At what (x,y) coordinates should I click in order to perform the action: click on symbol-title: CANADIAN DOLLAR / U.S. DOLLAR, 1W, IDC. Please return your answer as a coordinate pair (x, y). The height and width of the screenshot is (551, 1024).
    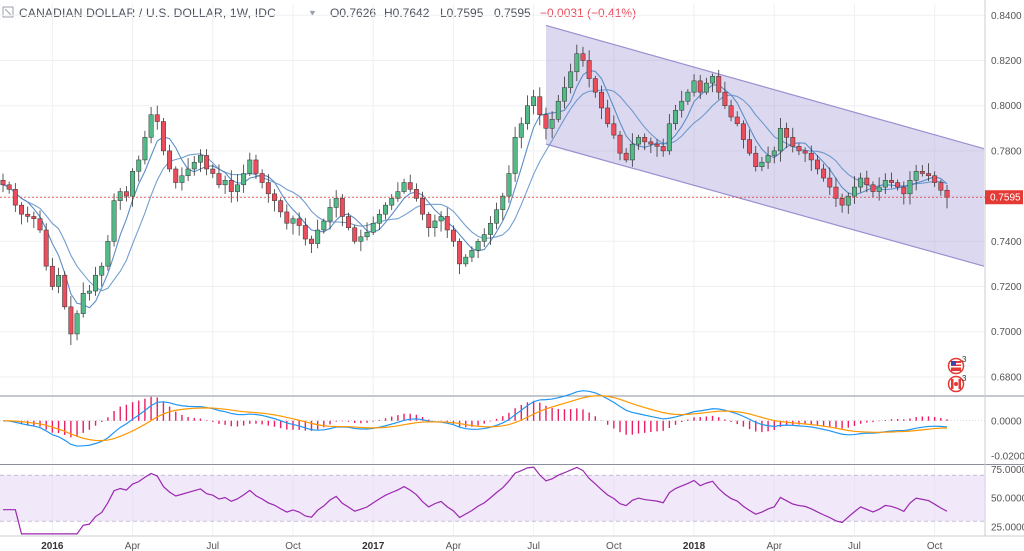
    Looking at the image, I should click on (147, 13).